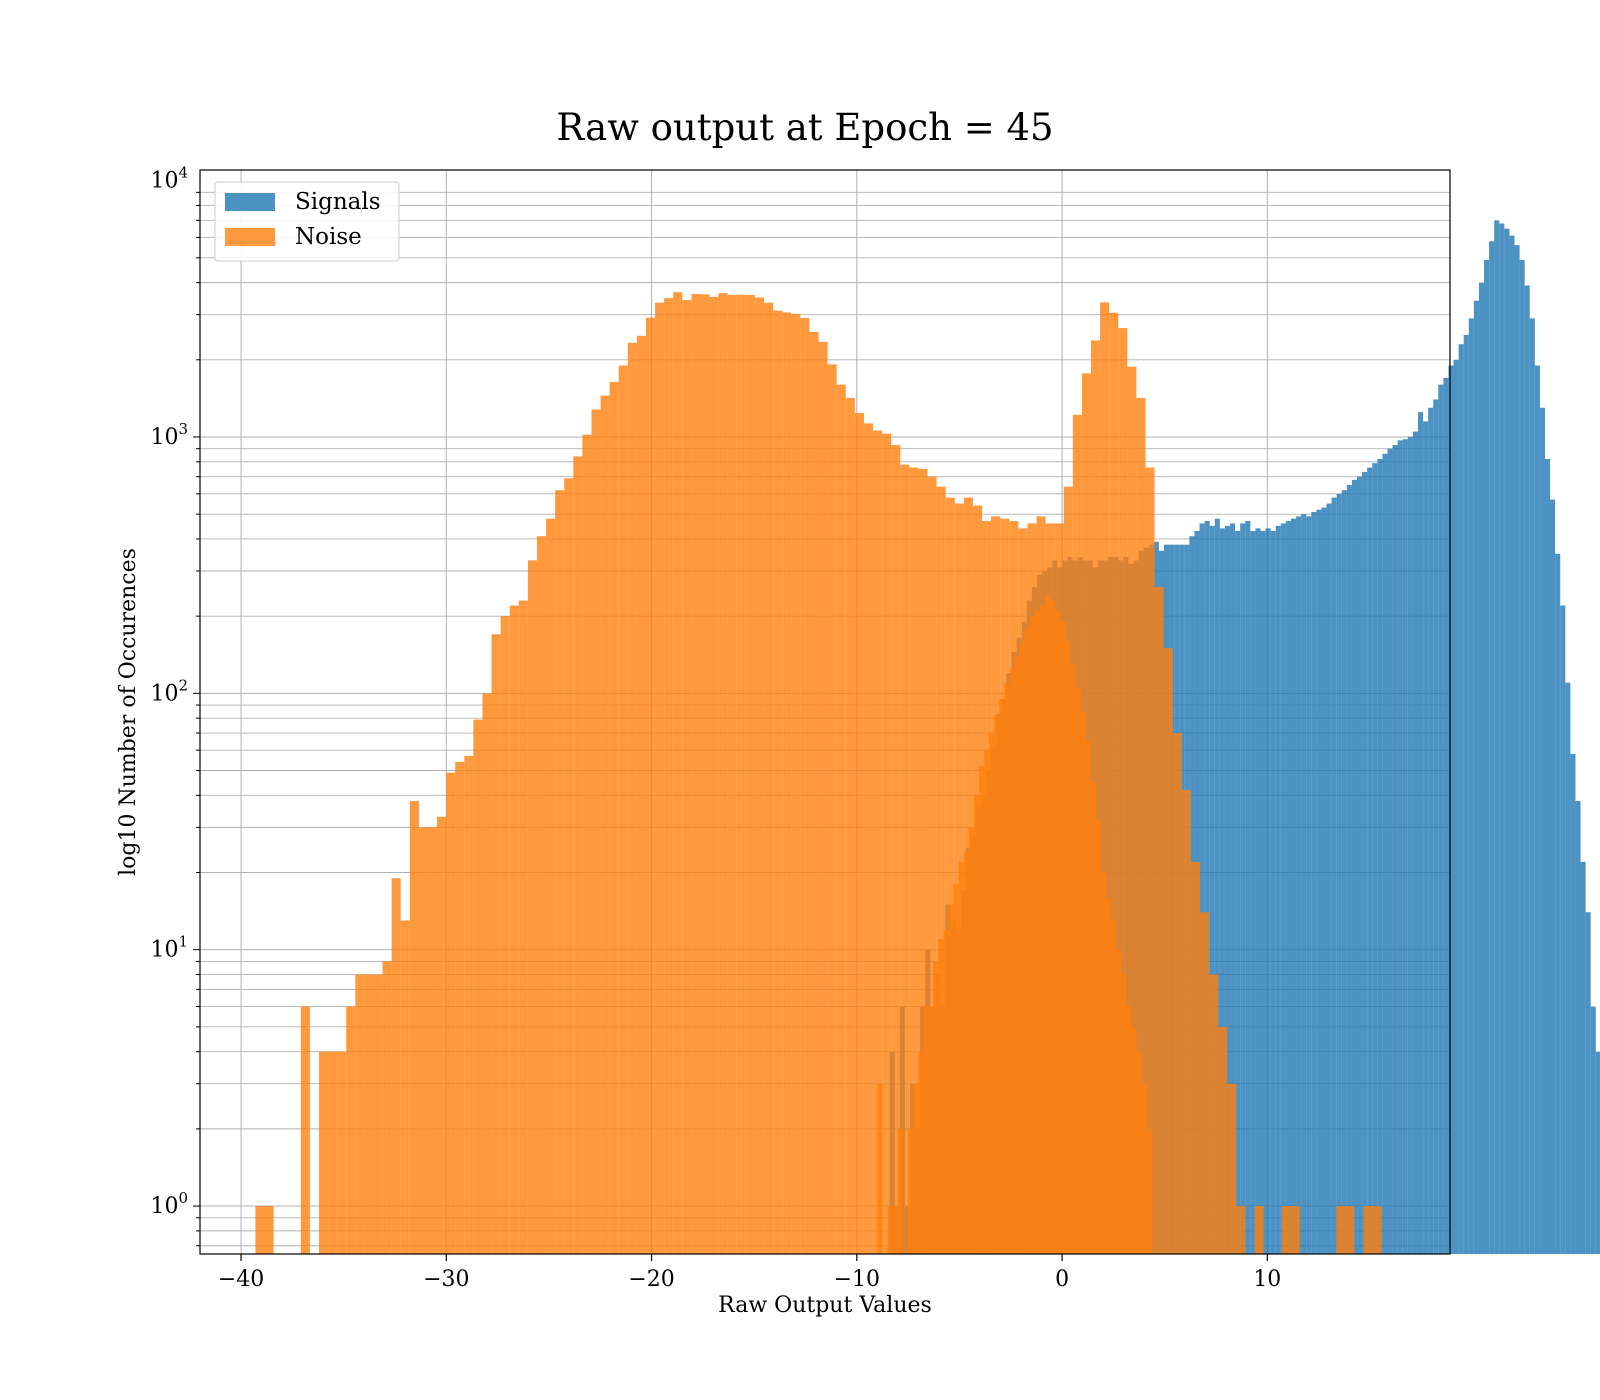 This screenshot has height=1400, width=1600. Describe the element at coordinates (169, 1204) in the screenshot. I see `y-tick-label: 10⁰` at that location.